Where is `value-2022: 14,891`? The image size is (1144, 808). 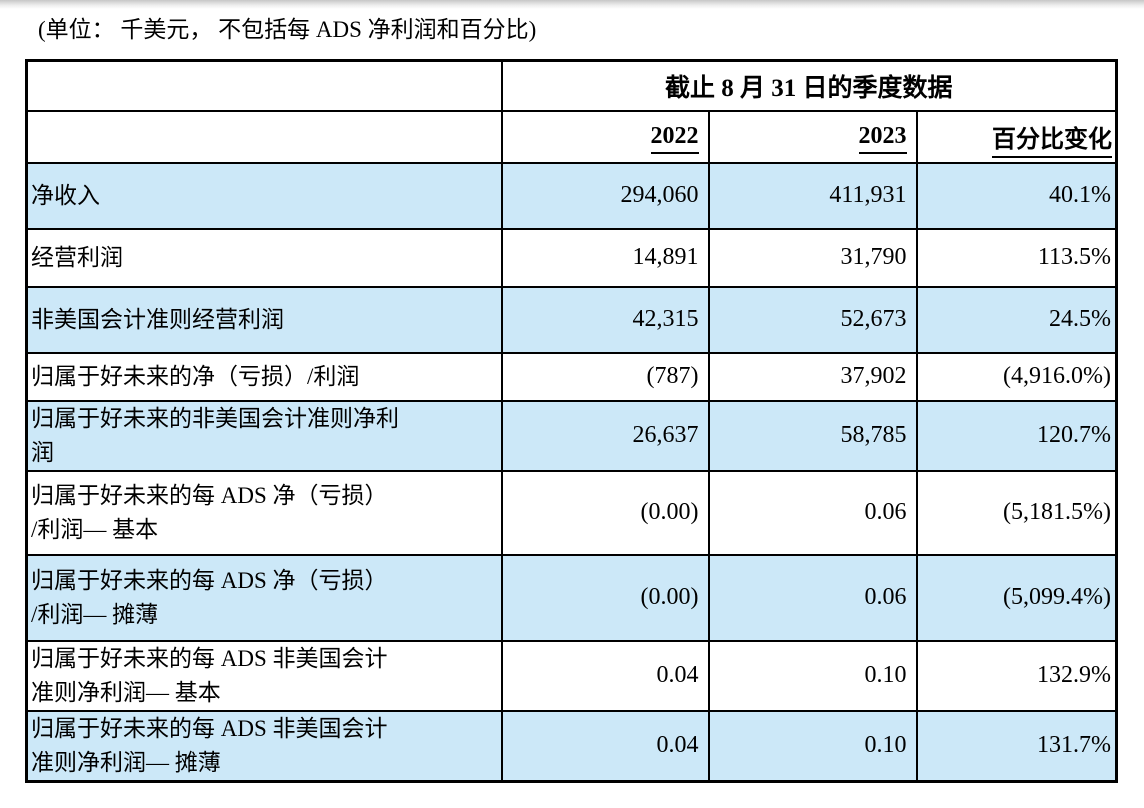 value-2022: 14,891 is located at coordinates (605, 257).